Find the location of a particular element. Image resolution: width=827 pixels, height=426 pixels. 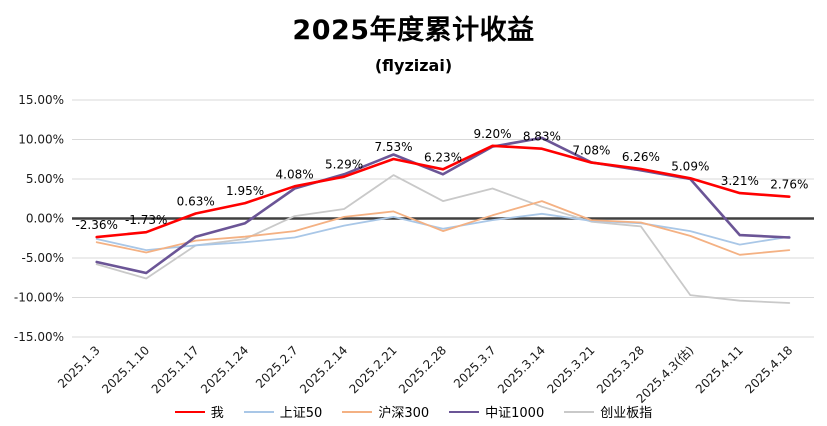

x-axis-tick-label: 2025.2.14 is located at coordinates (323, 369).